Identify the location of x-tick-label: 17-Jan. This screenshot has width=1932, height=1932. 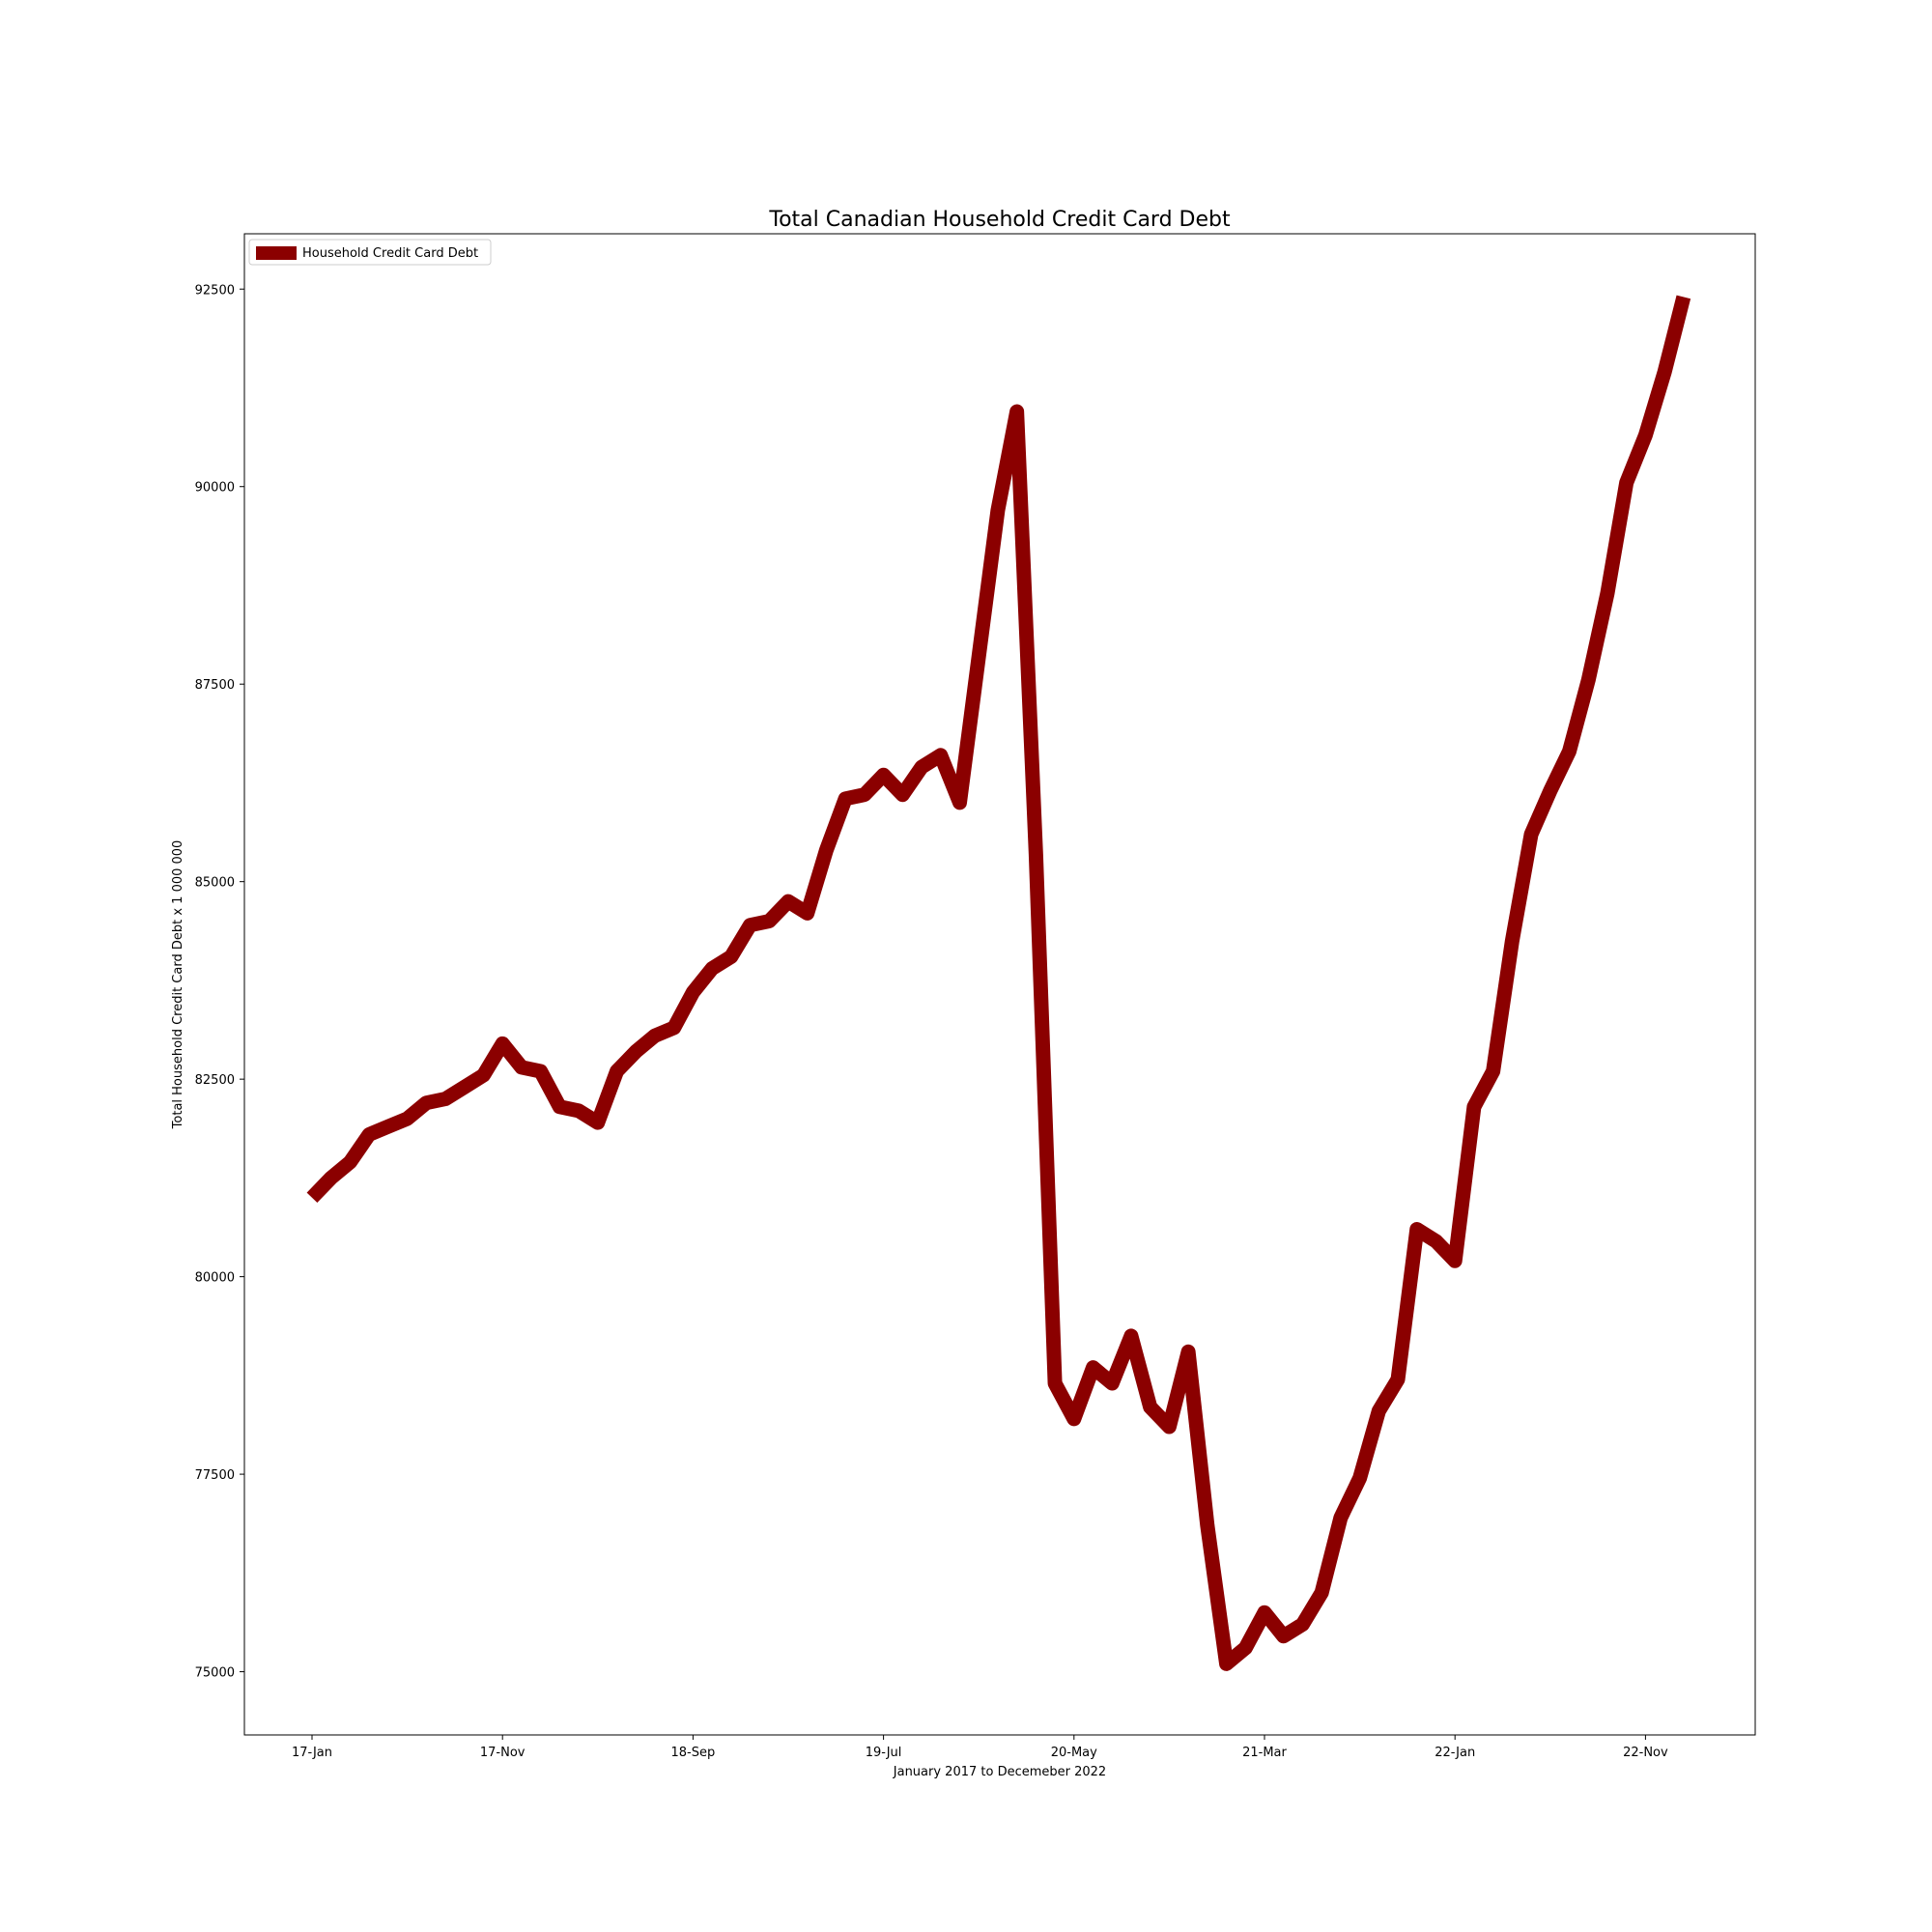
(312, 1753).